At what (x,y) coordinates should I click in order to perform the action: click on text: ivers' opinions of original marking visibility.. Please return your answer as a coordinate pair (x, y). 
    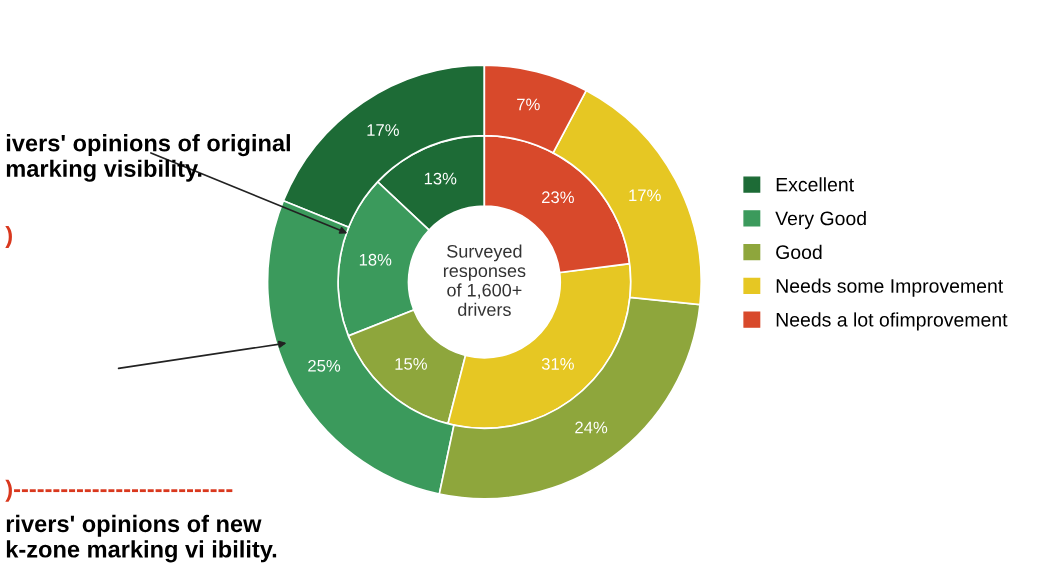
    Looking at the image, I should click on (148, 158).